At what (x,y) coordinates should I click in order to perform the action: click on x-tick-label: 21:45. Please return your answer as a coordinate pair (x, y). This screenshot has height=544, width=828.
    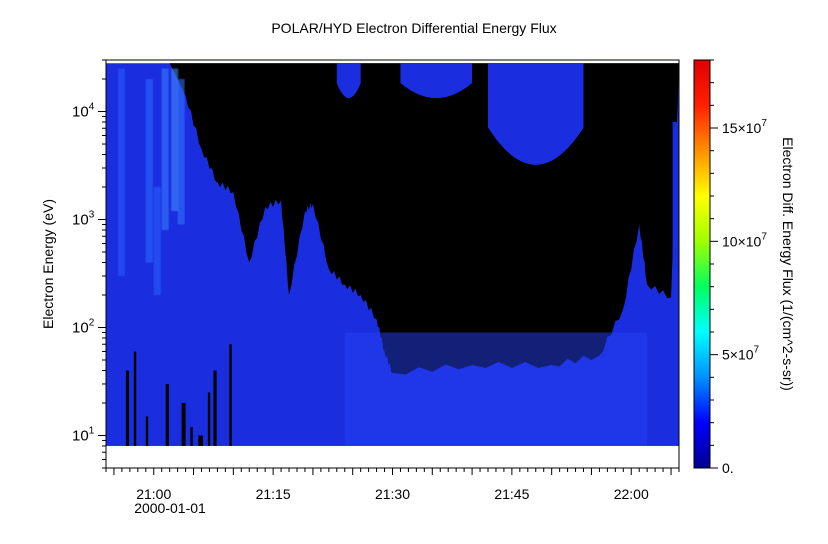
    Looking at the image, I should click on (511, 494).